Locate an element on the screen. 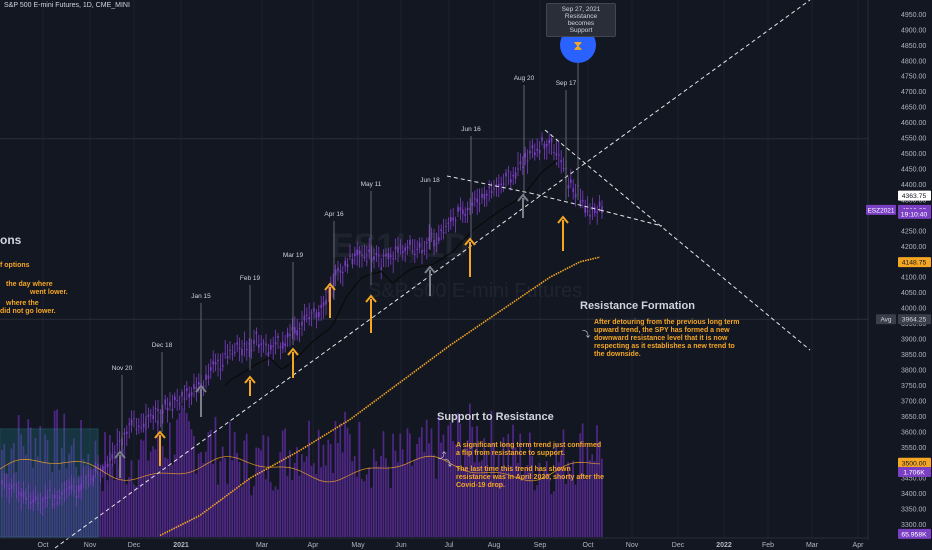  x-tick-5: Apr is located at coordinates (314, 545).